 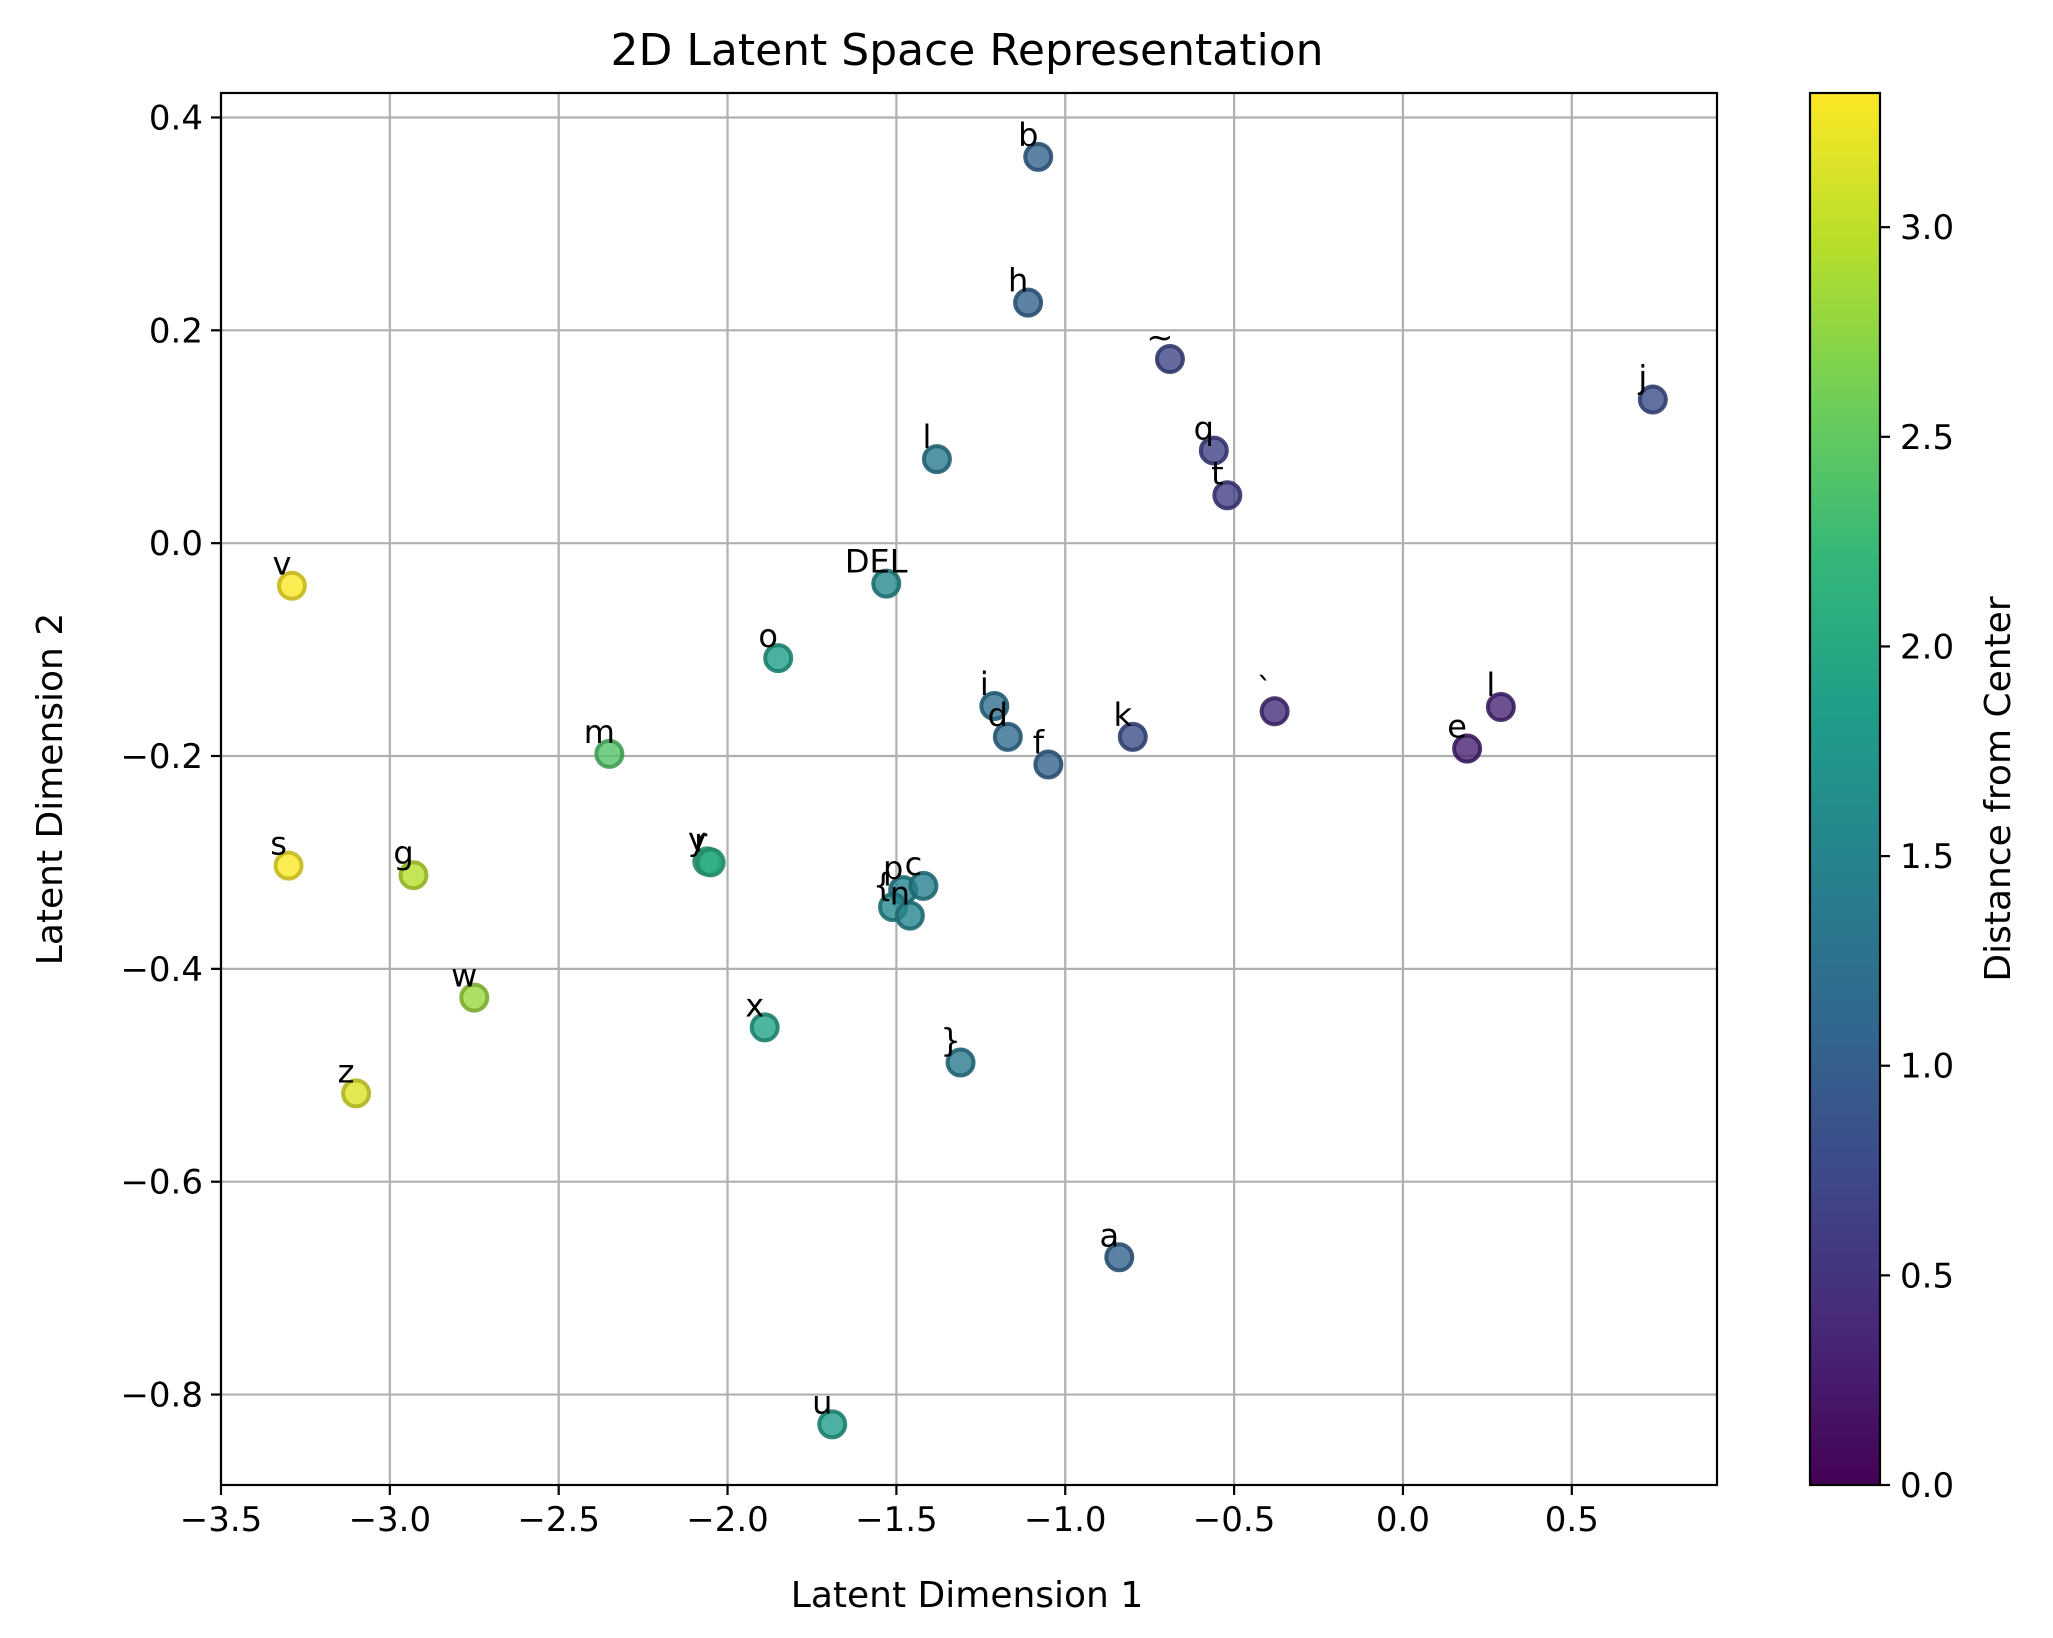 I want to click on colorbar, so click(x=1845, y=789).